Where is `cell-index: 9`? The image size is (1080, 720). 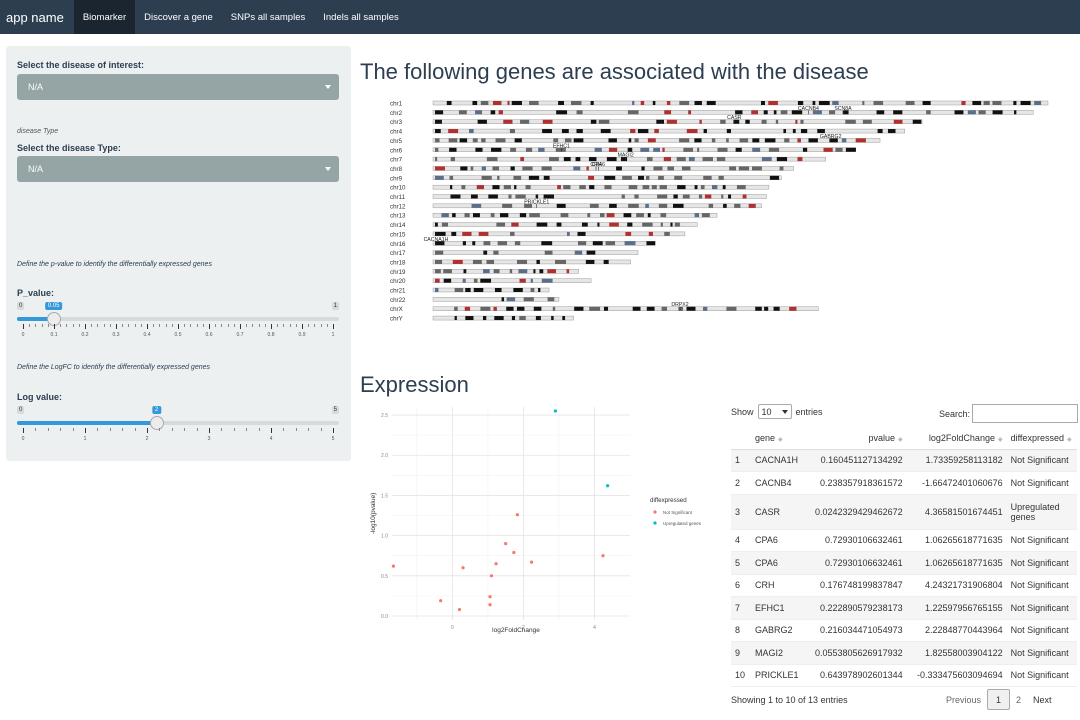 cell-index: 9 is located at coordinates (741, 653).